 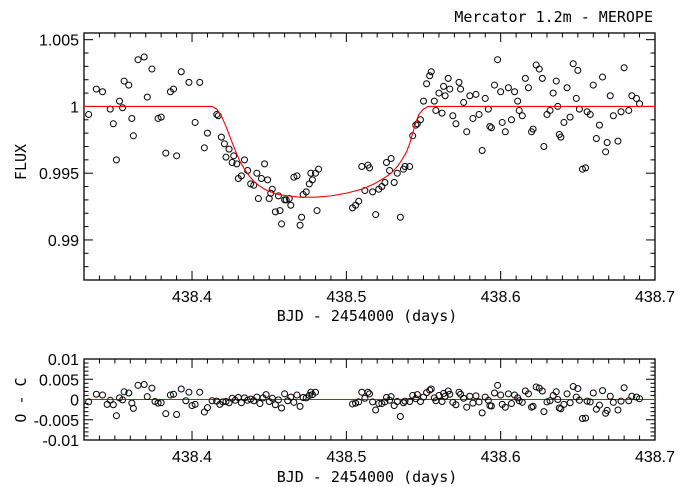 What do you see at coordinates (553, 17) in the screenshot?
I see `chart-title: Mercator 1.2m - MEROPE` at bounding box center [553, 17].